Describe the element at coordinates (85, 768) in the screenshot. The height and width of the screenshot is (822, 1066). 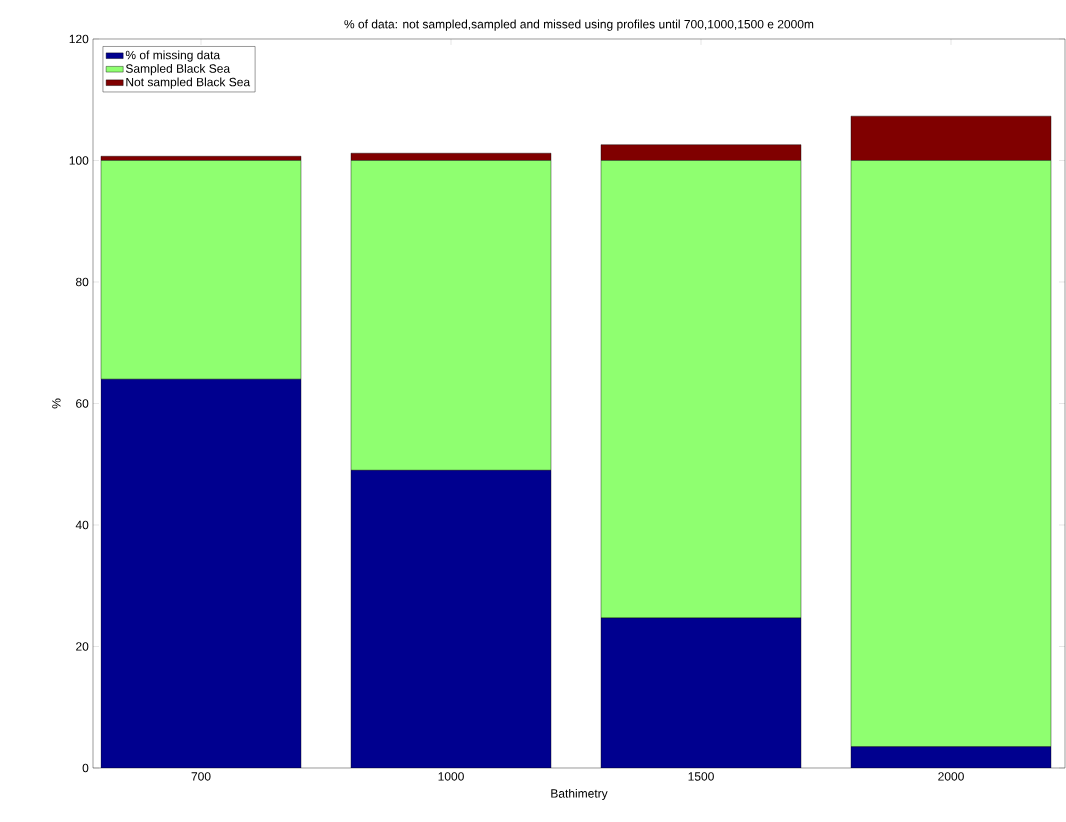
I see `y-tick-label: 0` at that location.